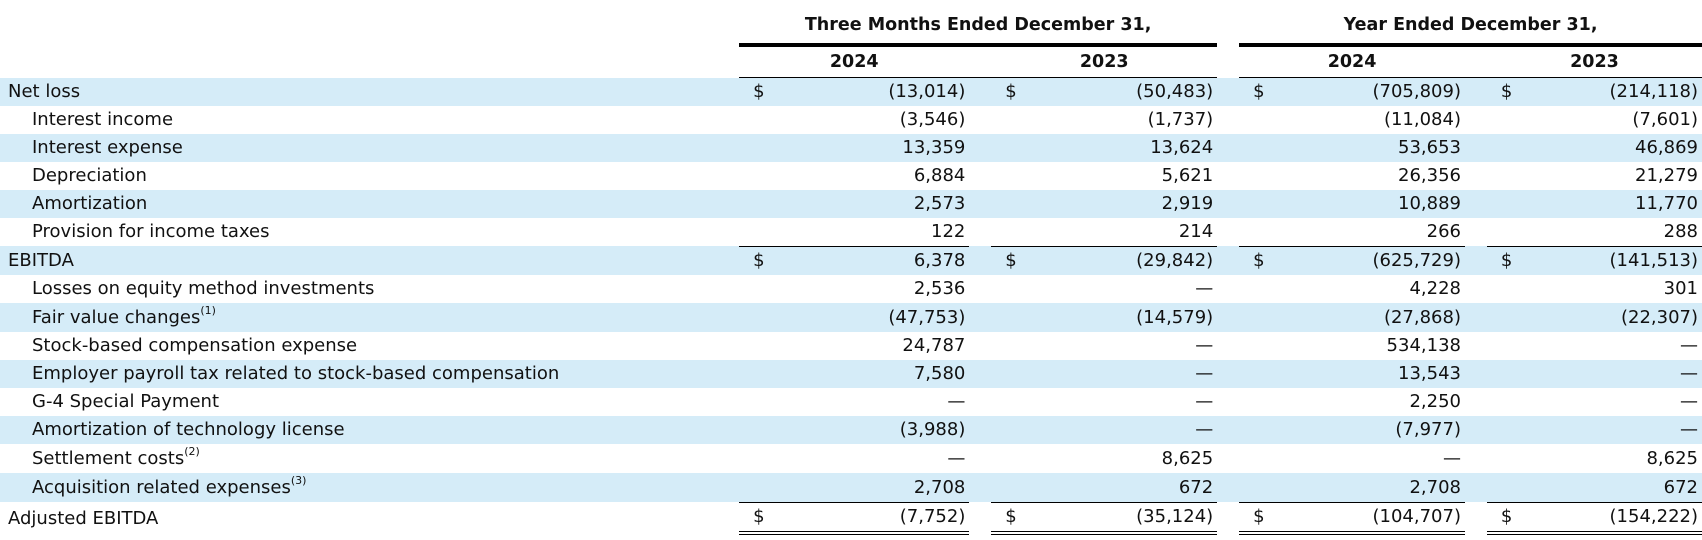 This screenshot has width=1702, height=540. What do you see at coordinates (208, 310) in the screenshot?
I see `footnote-marker: (1)` at bounding box center [208, 310].